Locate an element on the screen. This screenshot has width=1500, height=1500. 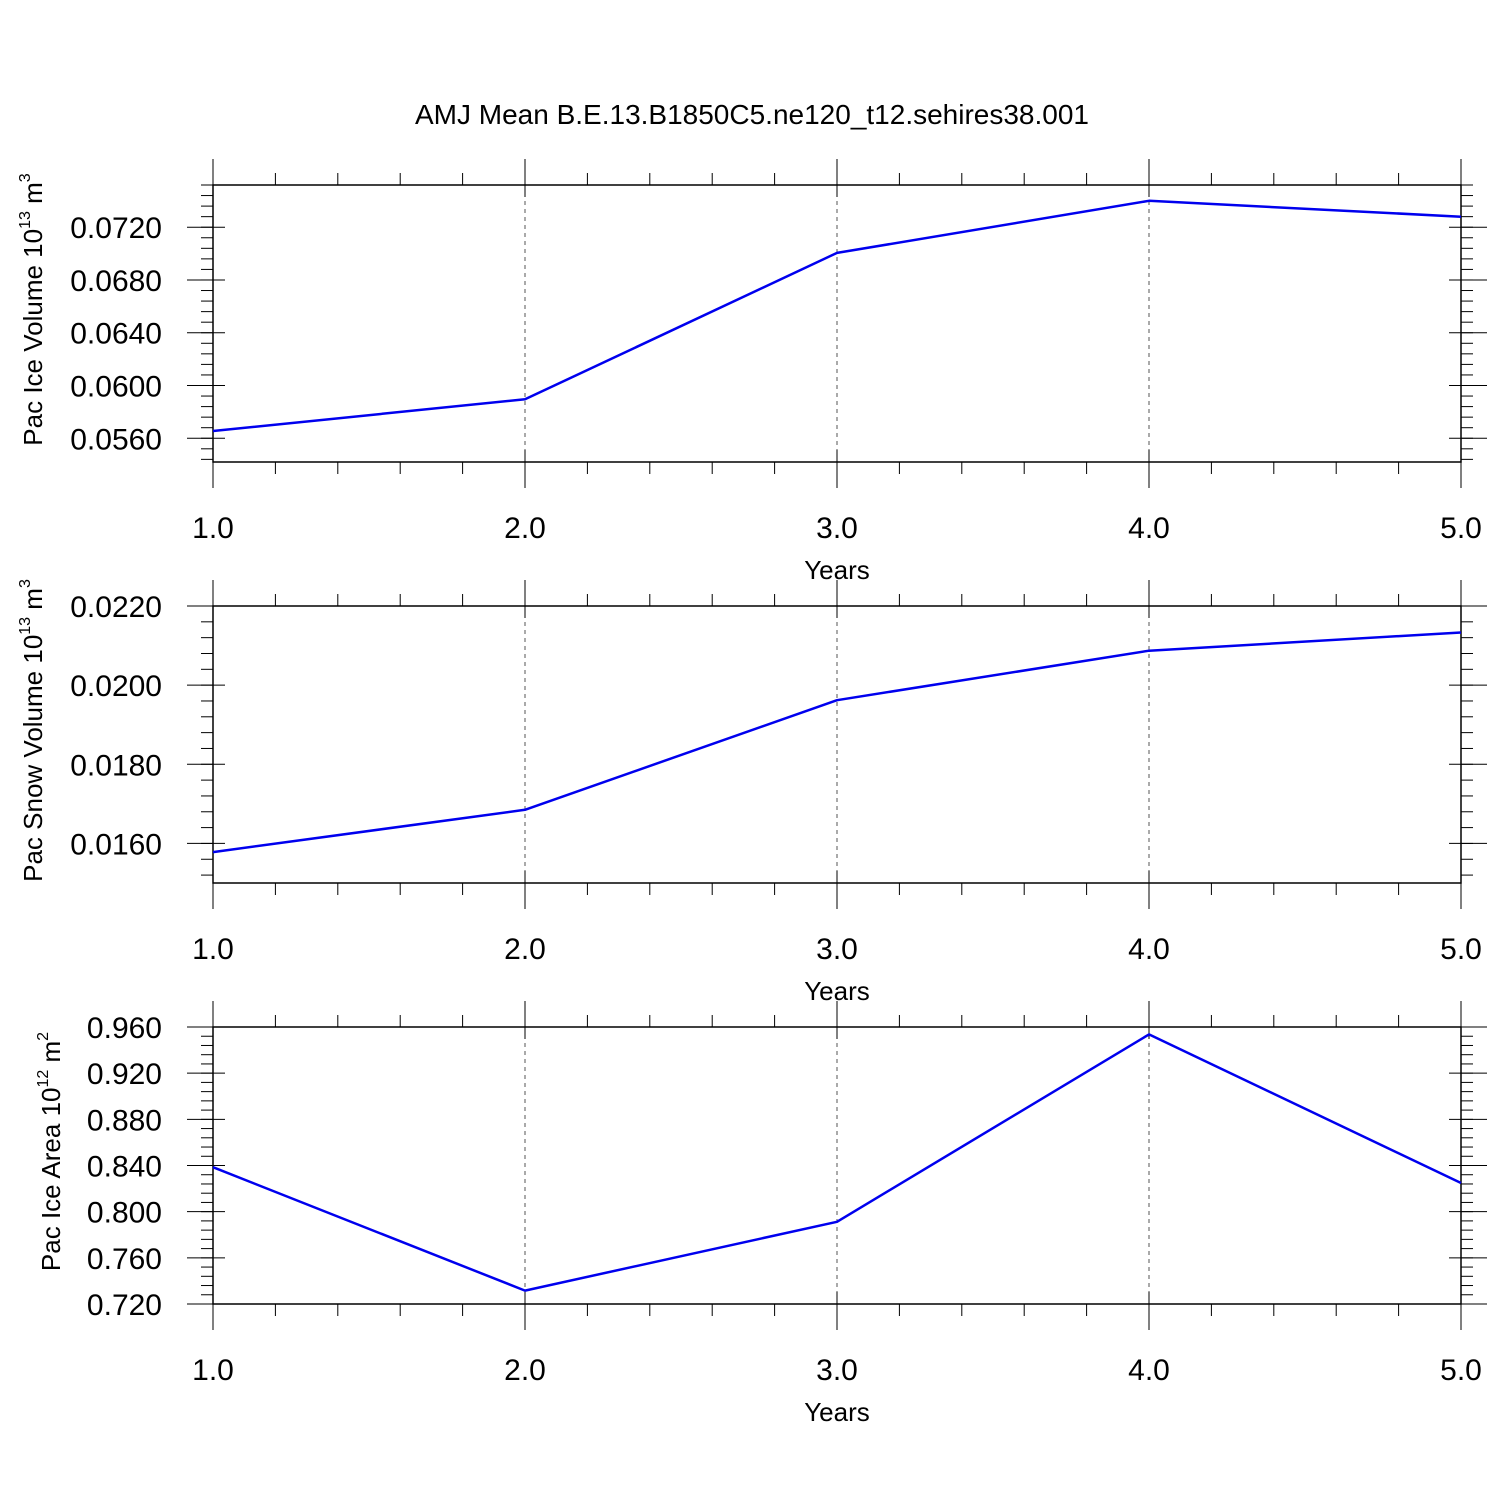
y-axis-title: Pac Ice Area 1012 m2 is located at coordinates (50, 1151).